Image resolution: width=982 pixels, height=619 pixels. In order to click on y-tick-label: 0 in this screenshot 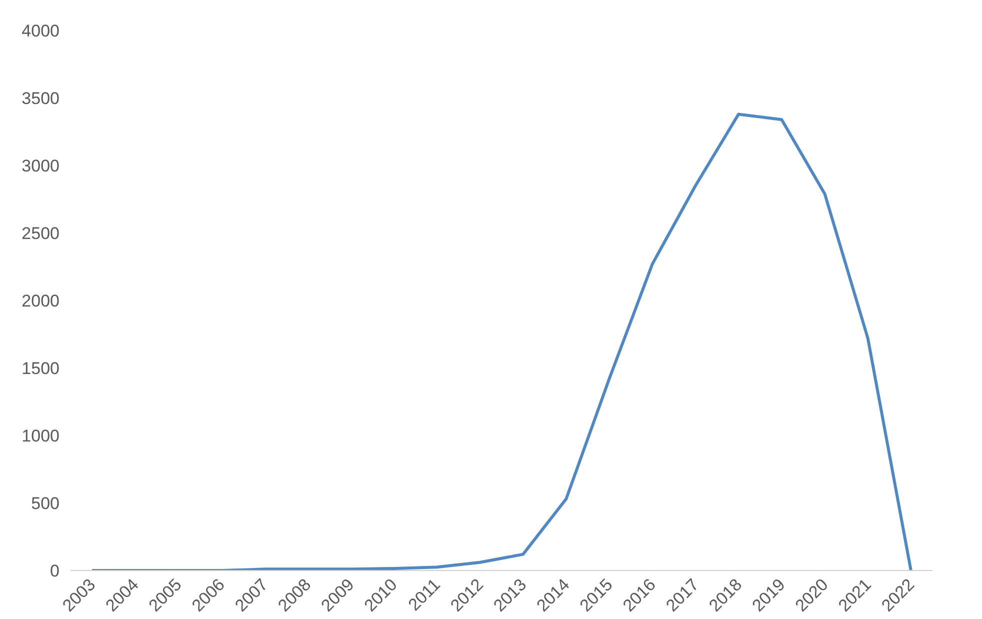, I will do `click(55, 571)`.